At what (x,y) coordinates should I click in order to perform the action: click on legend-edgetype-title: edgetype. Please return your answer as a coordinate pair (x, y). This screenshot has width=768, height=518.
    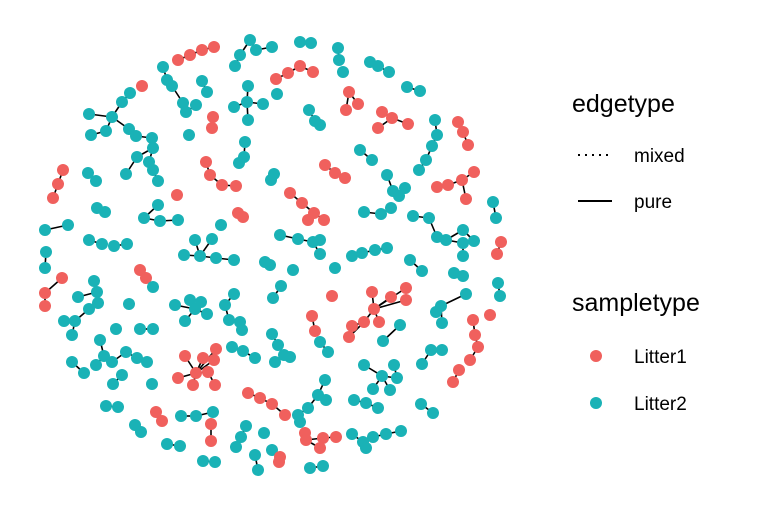
    Looking at the image, I should click on (623, 104).